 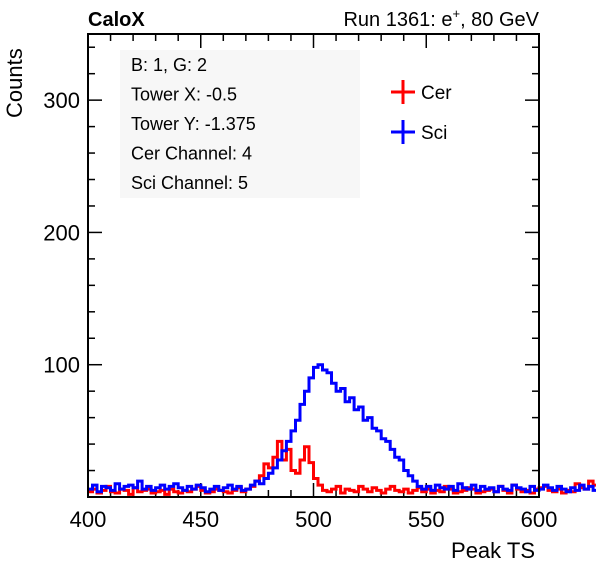 What do you see at coordinates (313, 519) in the screenshot?
I see `x-tick-label: 500` at bounding box center [313, 519].